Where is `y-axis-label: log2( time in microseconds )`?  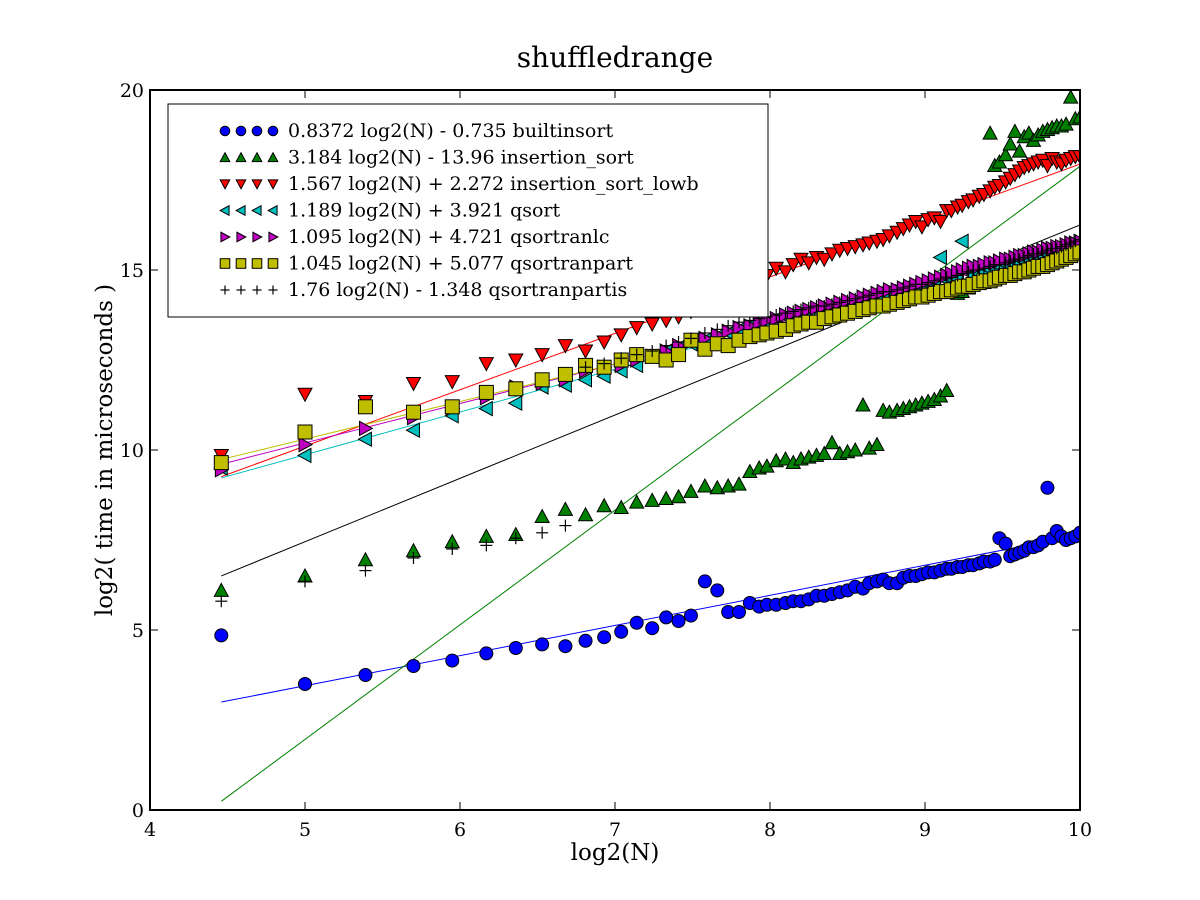 y-axis-label: log2( time in microseconds ) is located at coordinates (105, 450).